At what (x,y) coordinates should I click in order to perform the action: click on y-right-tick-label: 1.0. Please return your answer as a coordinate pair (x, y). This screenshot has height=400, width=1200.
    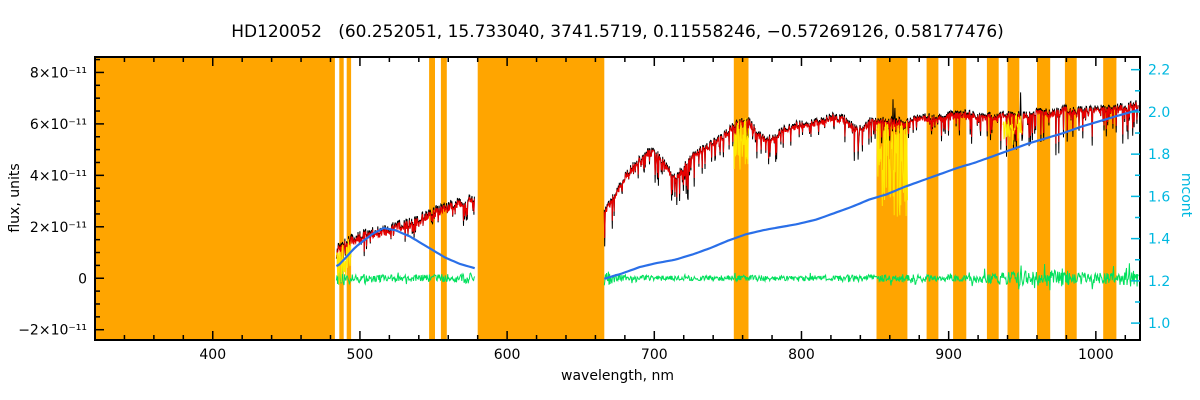
    Looking at the image, I should click on (1159, 324).